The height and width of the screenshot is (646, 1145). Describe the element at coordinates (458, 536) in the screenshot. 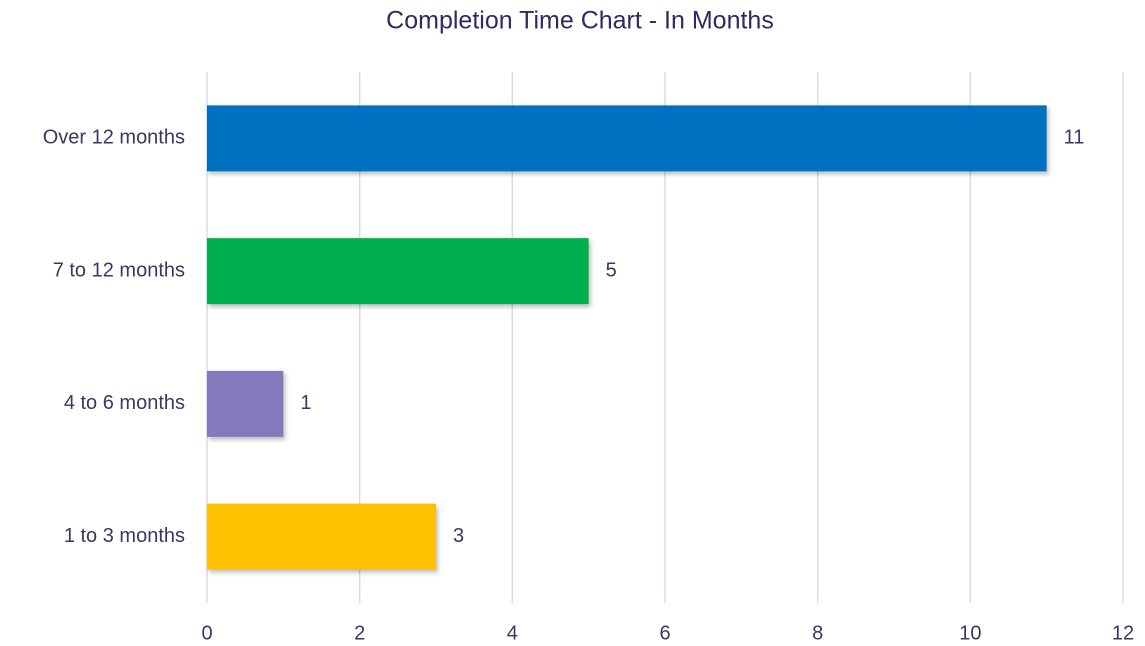

I see `data-label: 3` at that location.